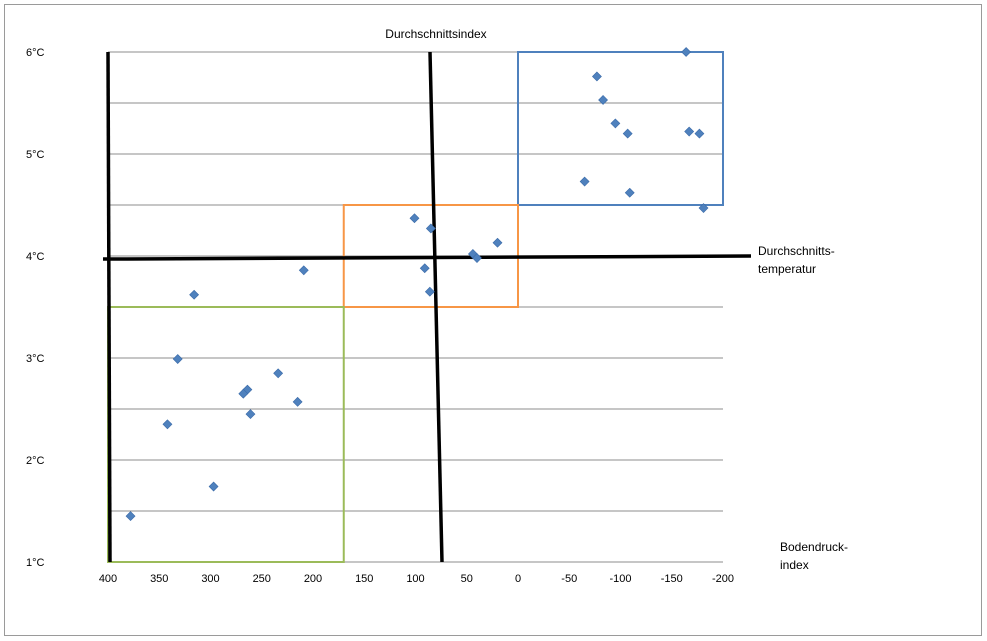 Image resolution: width=987 pixels, height=641 pixels. What do you see at coordinates (262, 579) in the screenshot?
I see `x-tick-label: 250` at bounding box center [262, 579].